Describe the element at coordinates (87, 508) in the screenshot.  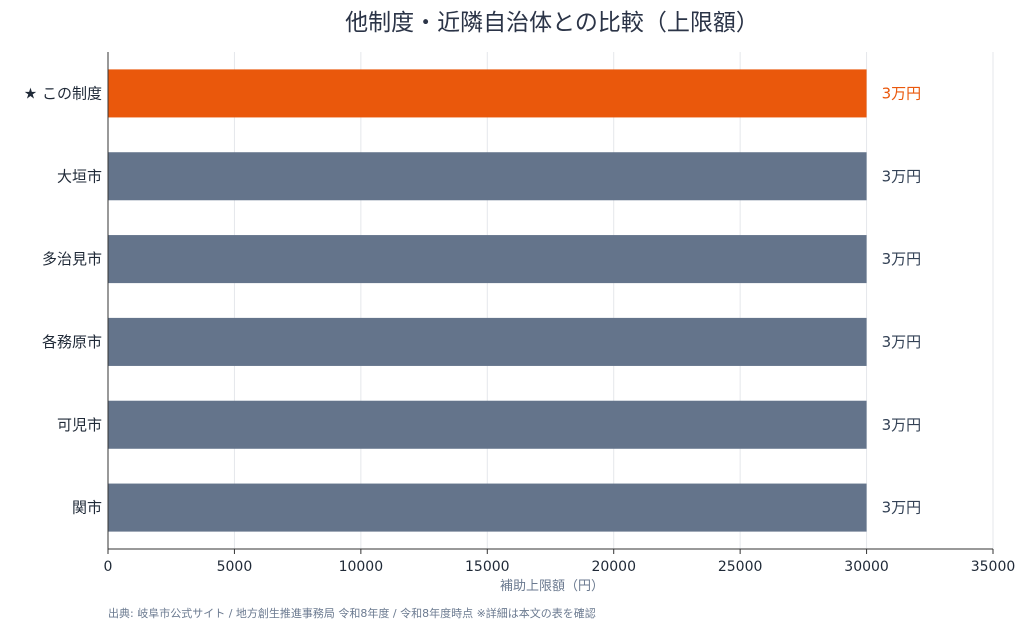
I see `category-label: 関市` at that location.